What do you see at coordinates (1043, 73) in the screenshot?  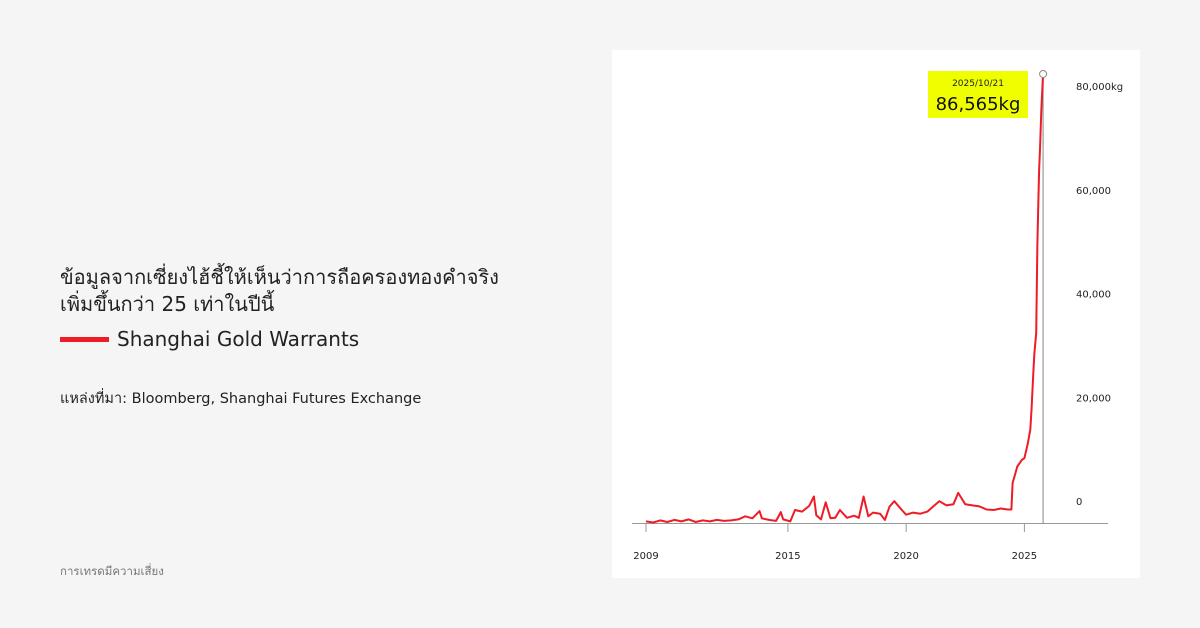 I see `latest-point-marker` at bounding box center [1043, 73].